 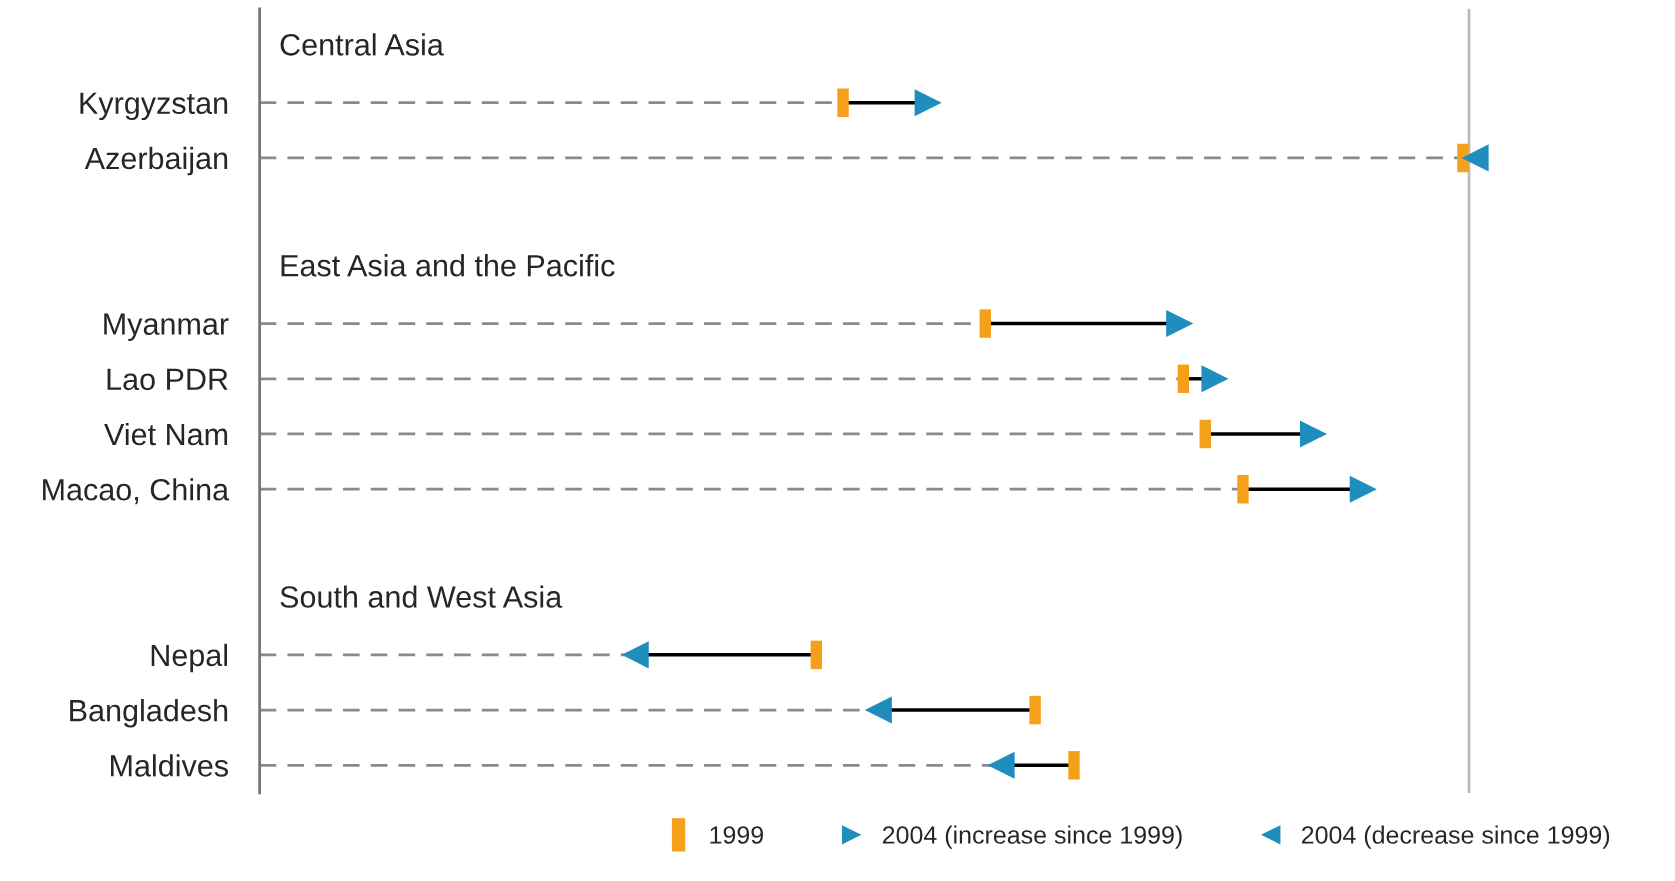 I want to click on y-tick-label: Lao PDR, so click(x=167, y=379).